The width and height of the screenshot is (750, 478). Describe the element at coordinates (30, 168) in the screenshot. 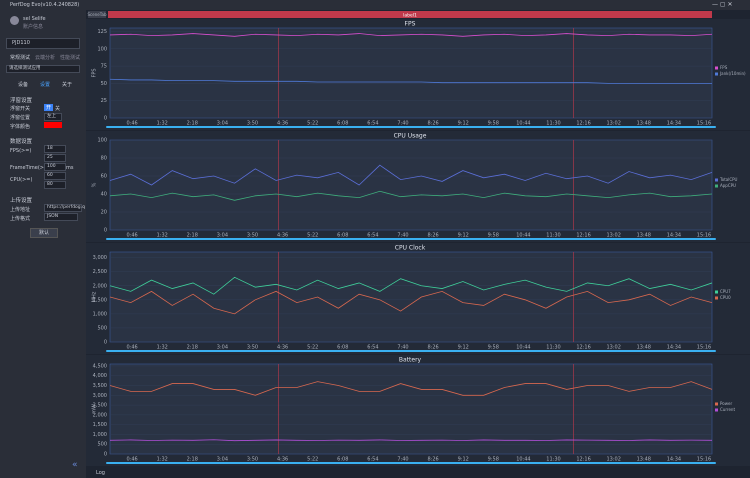

I see `label: FrameTime(>=)` at that location.